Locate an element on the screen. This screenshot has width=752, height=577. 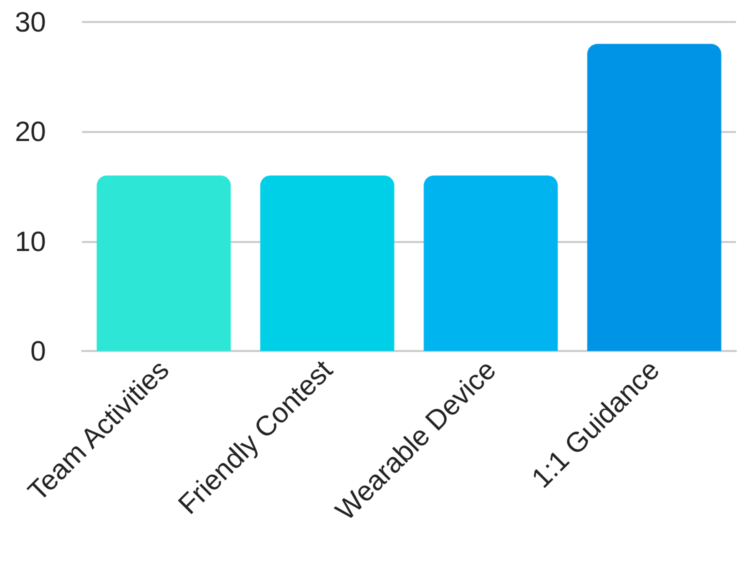
y-tick-label: 10 is located at coordinates (30, 241).